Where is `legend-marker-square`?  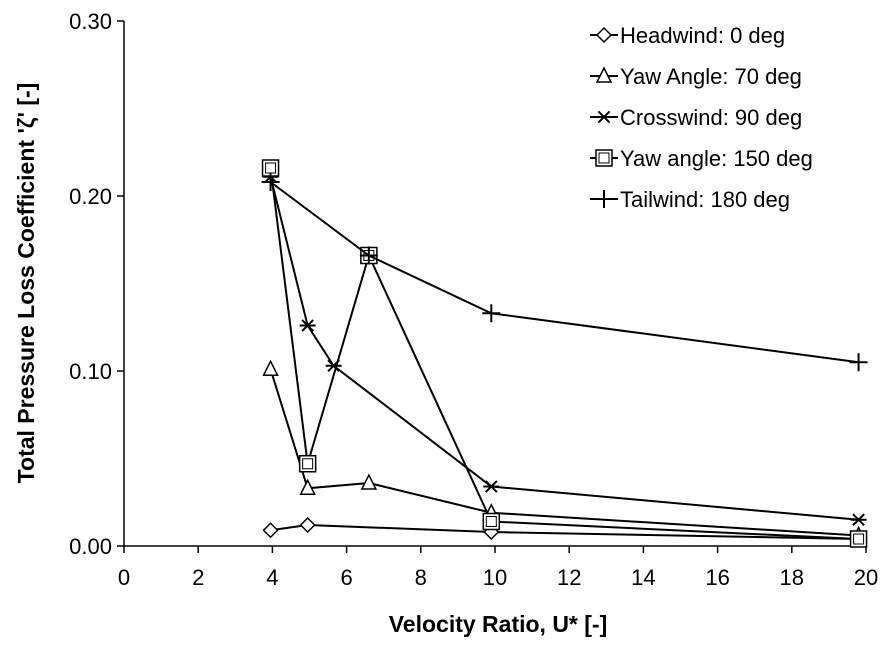
legend-marker-square is located at coordinates (604, 158).